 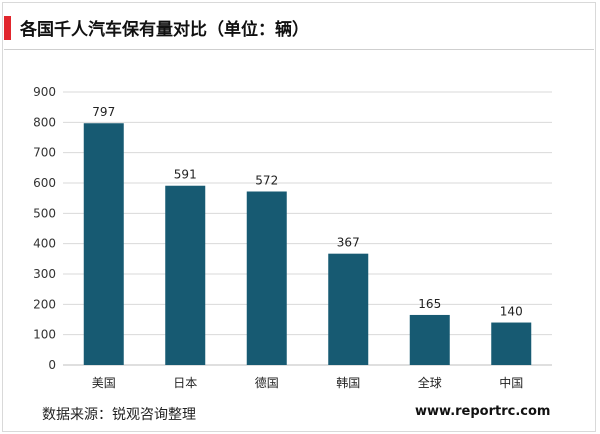 What do you see at coordinates (511, 312) in the screenshot?
I see `data-label: 140` at bounding box center [511, 312].